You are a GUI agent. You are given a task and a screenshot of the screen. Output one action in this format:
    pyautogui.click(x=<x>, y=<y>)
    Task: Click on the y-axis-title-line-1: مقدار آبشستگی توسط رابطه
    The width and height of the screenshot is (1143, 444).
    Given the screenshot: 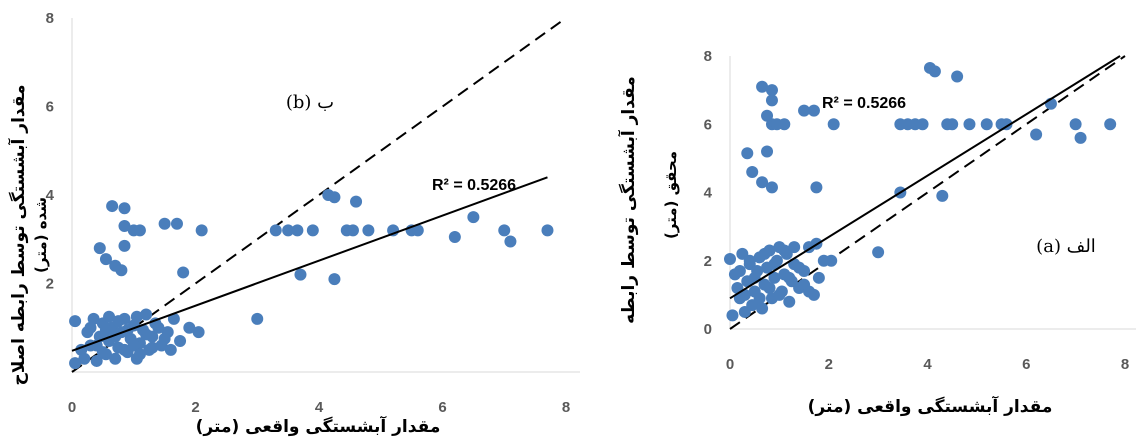 What is the action you would take?
    pyautogui.click(x=628, y=200)
    